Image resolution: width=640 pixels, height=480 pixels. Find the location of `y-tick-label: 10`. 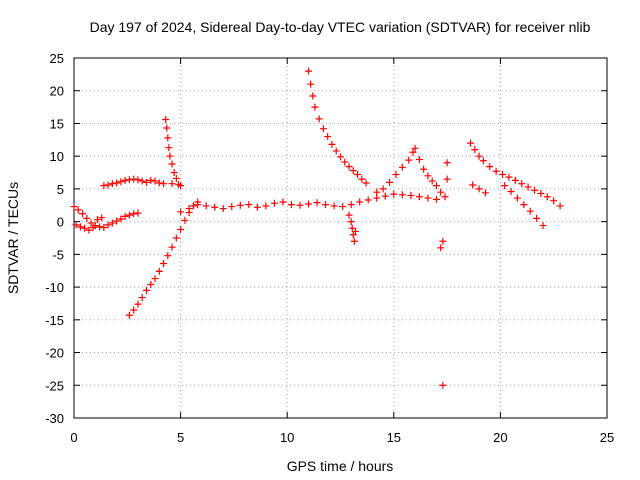

y-tick-label: 10 is located at coordinates (57, 156).